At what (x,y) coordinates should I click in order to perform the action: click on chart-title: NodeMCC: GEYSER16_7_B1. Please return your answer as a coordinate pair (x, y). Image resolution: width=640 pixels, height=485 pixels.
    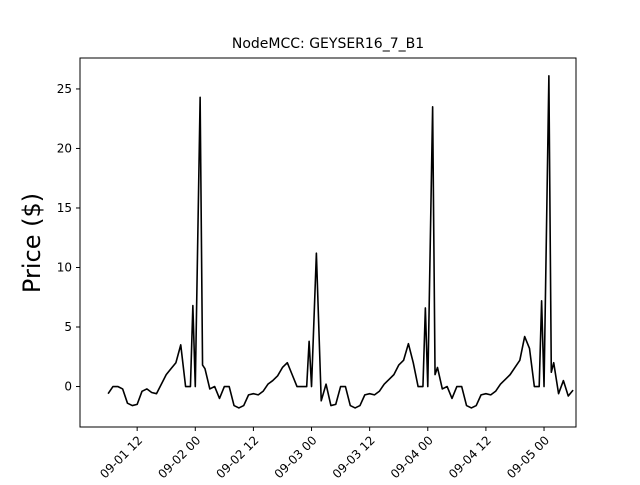
    Looking at the image, I should click on (328, 44).